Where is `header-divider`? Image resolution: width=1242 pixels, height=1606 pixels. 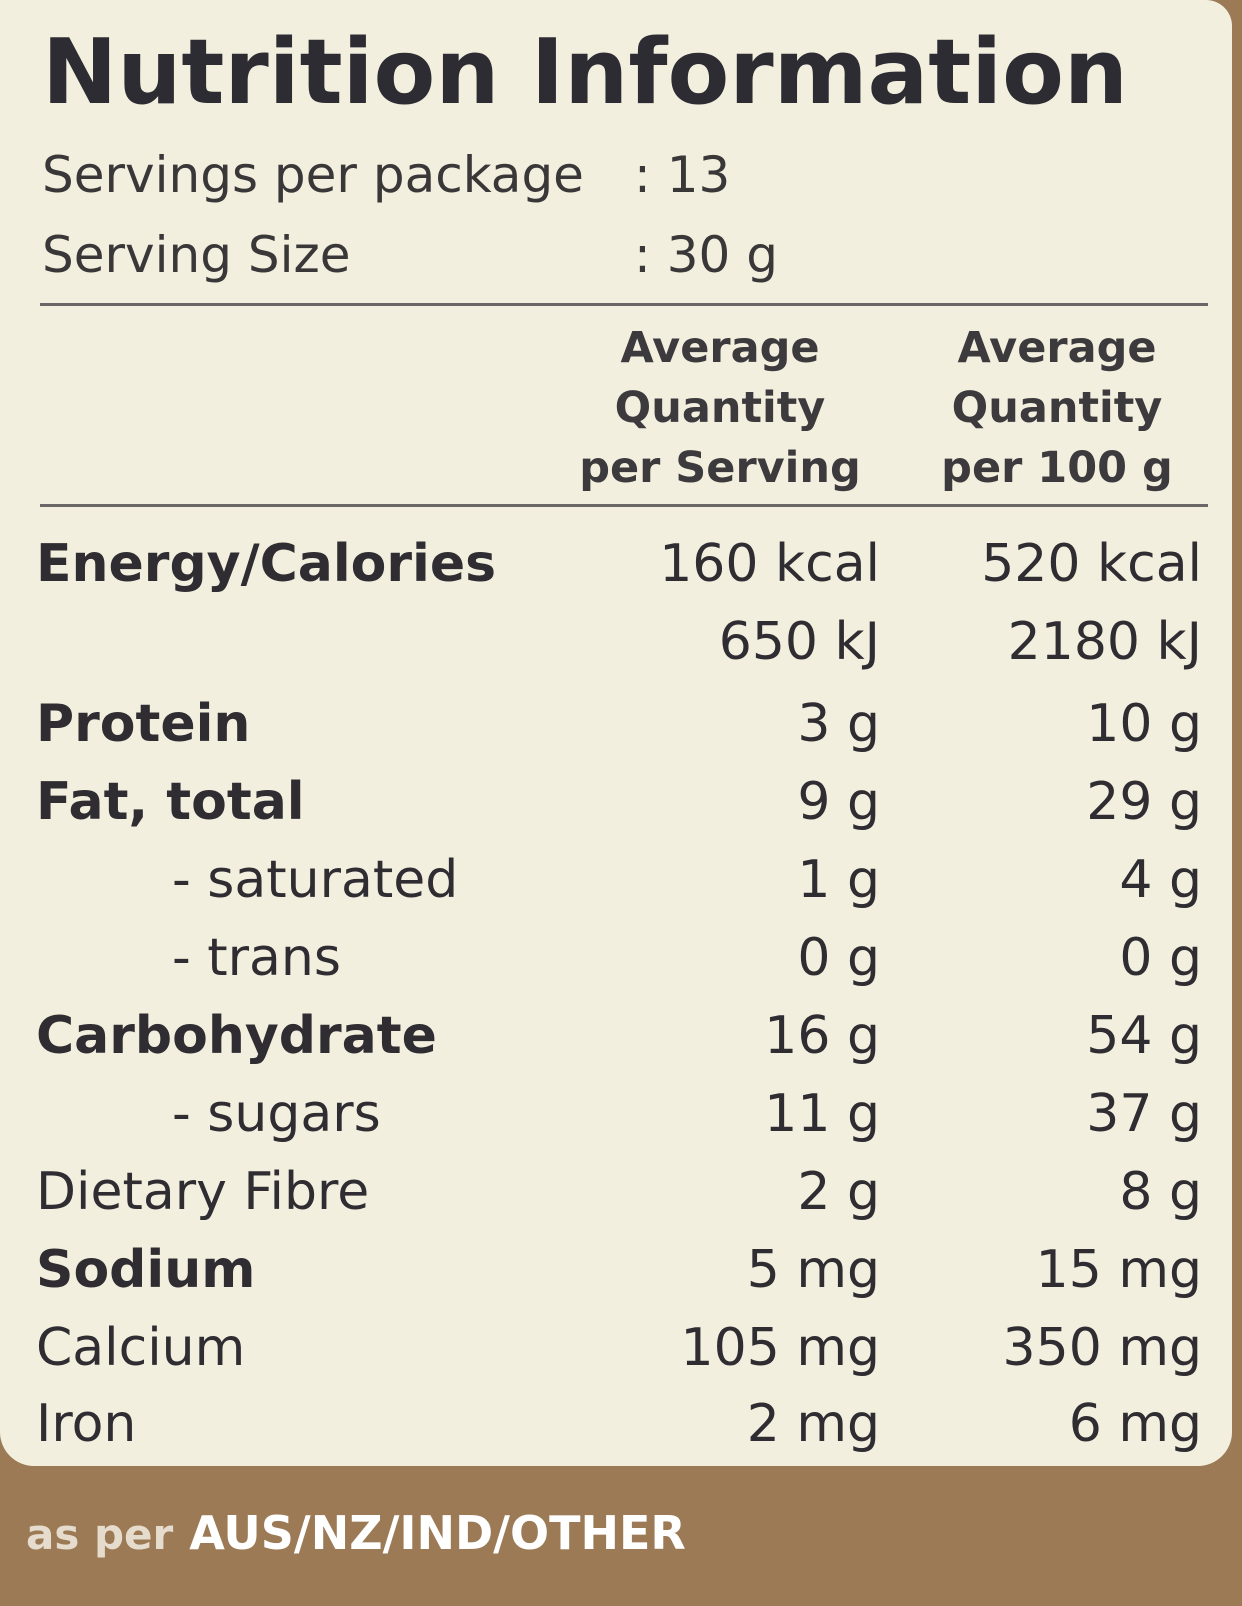 header-divider is located at coordinates (624, 505).